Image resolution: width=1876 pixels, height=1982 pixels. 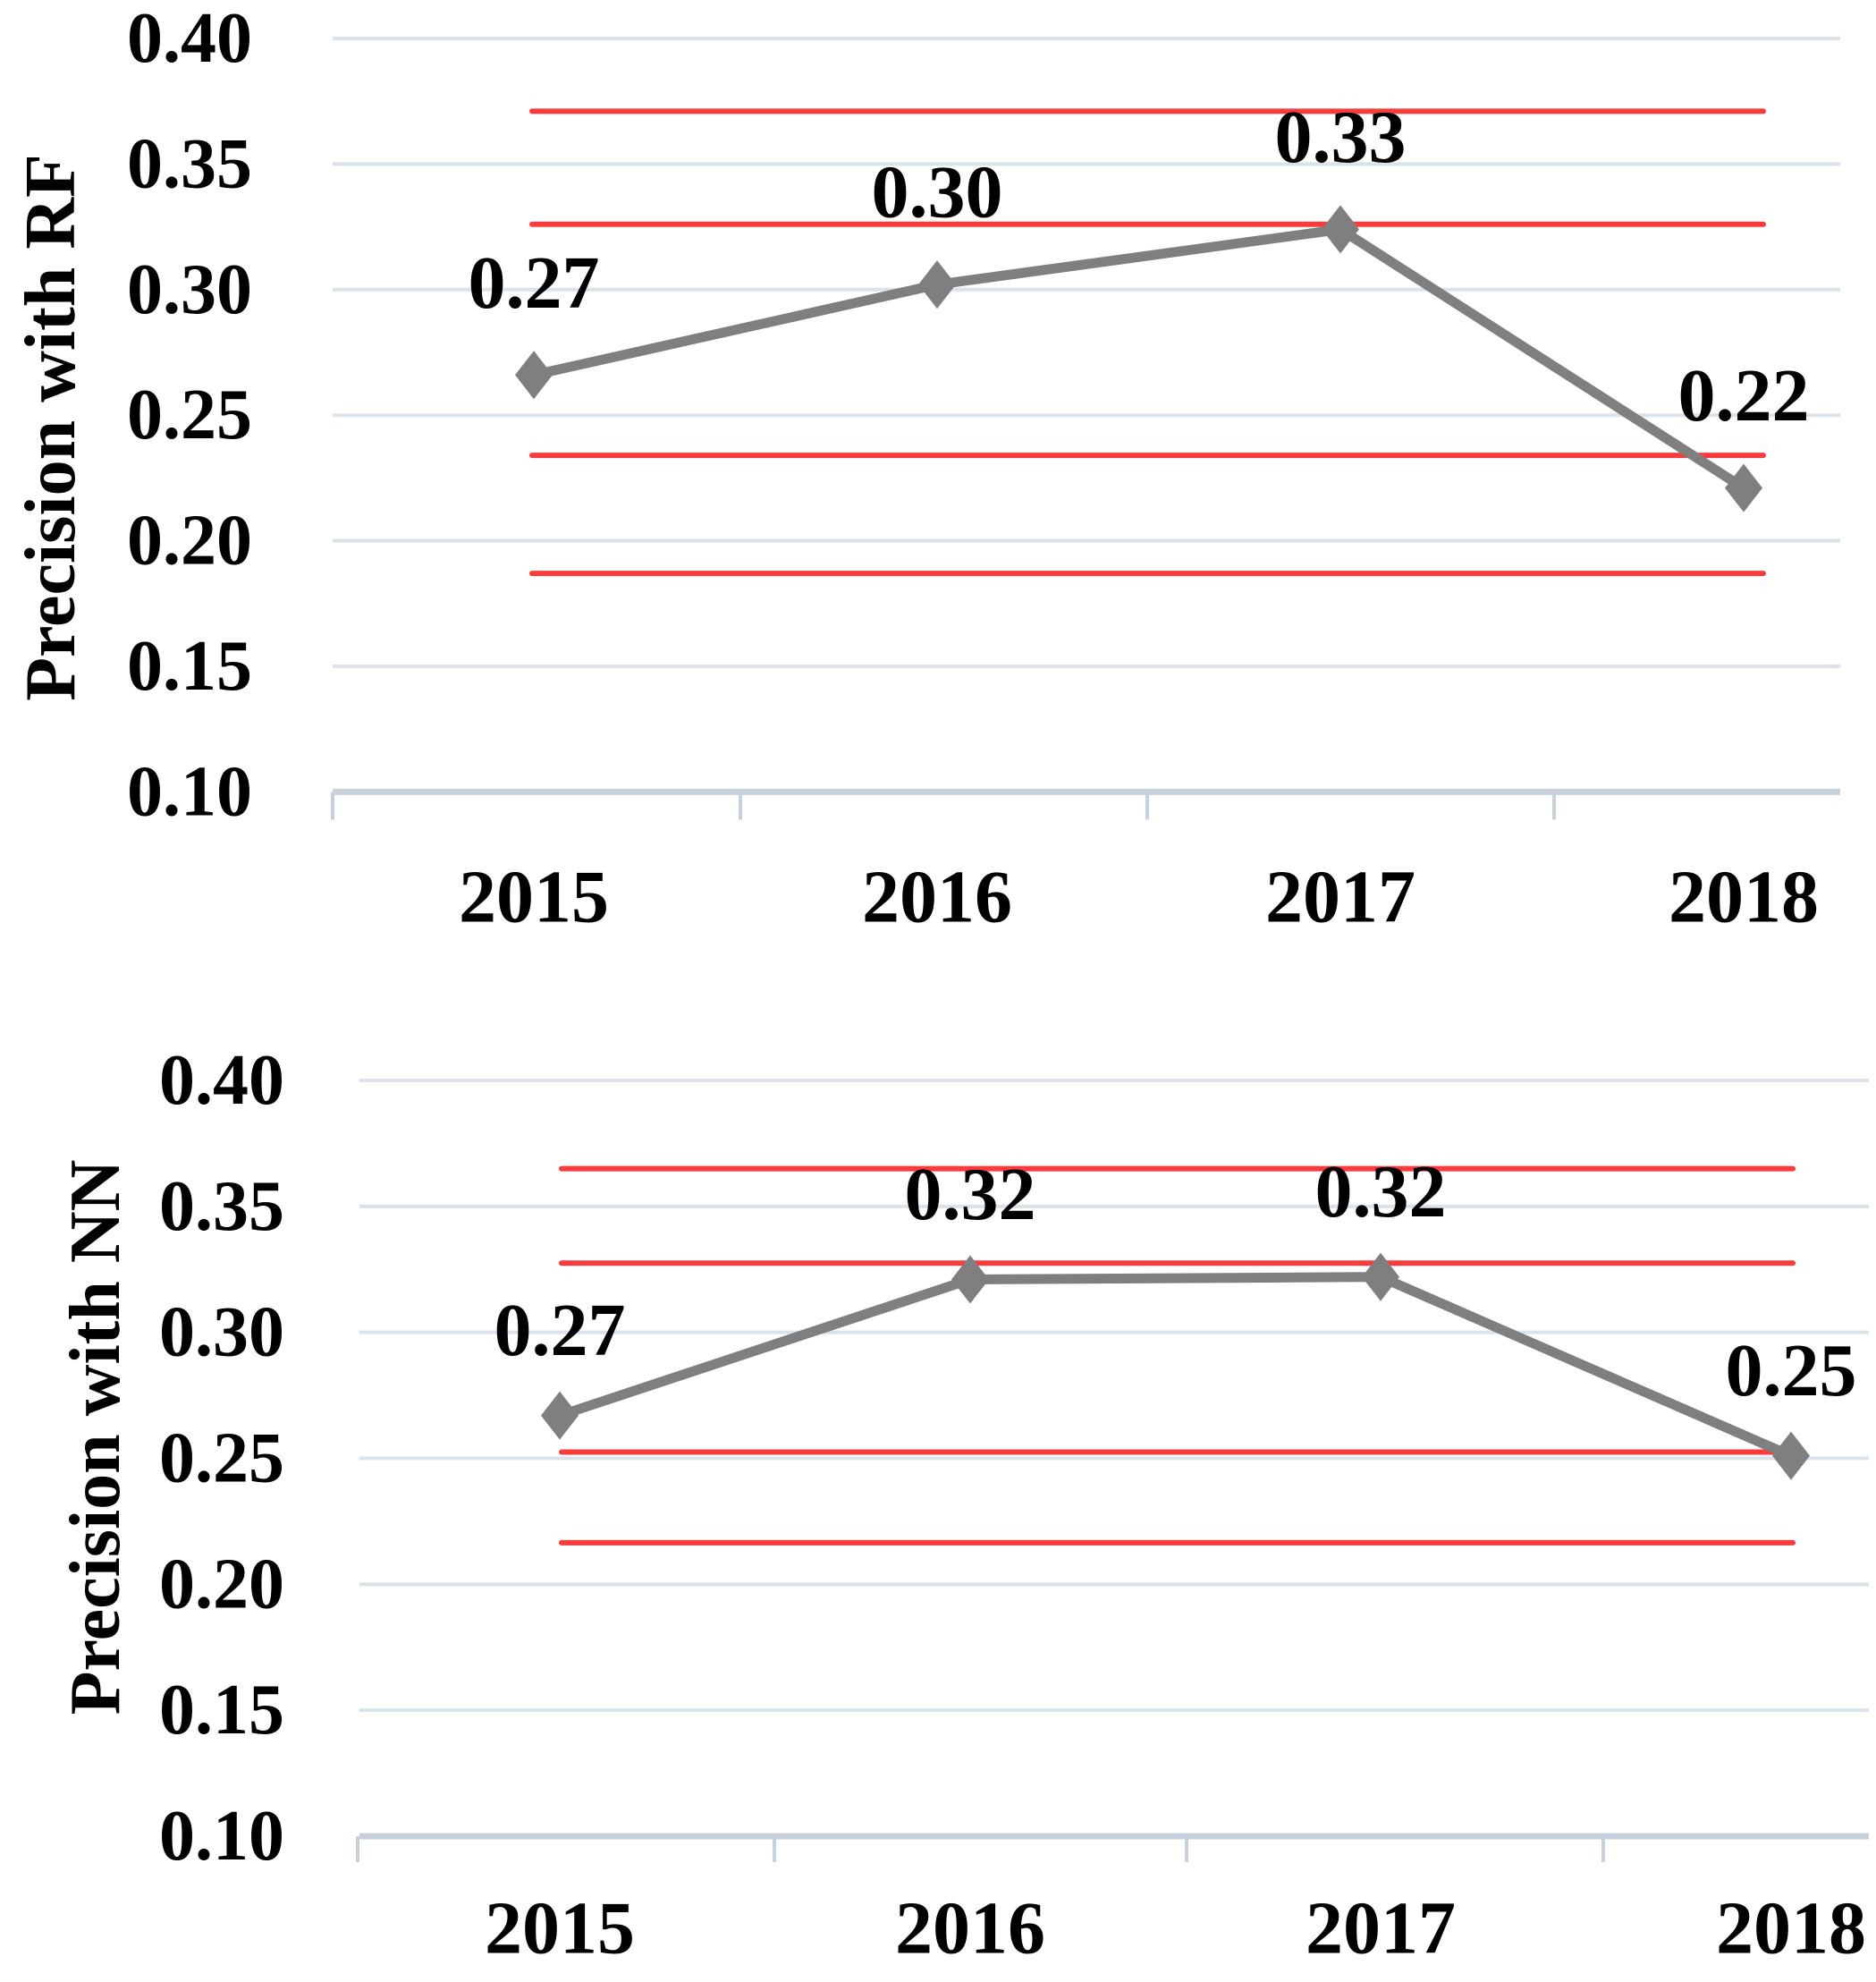 What do you see at coordinates (938, 192) in the screenshot?
I see `data-point-label: 0.30` at bounding box center [938, 192].